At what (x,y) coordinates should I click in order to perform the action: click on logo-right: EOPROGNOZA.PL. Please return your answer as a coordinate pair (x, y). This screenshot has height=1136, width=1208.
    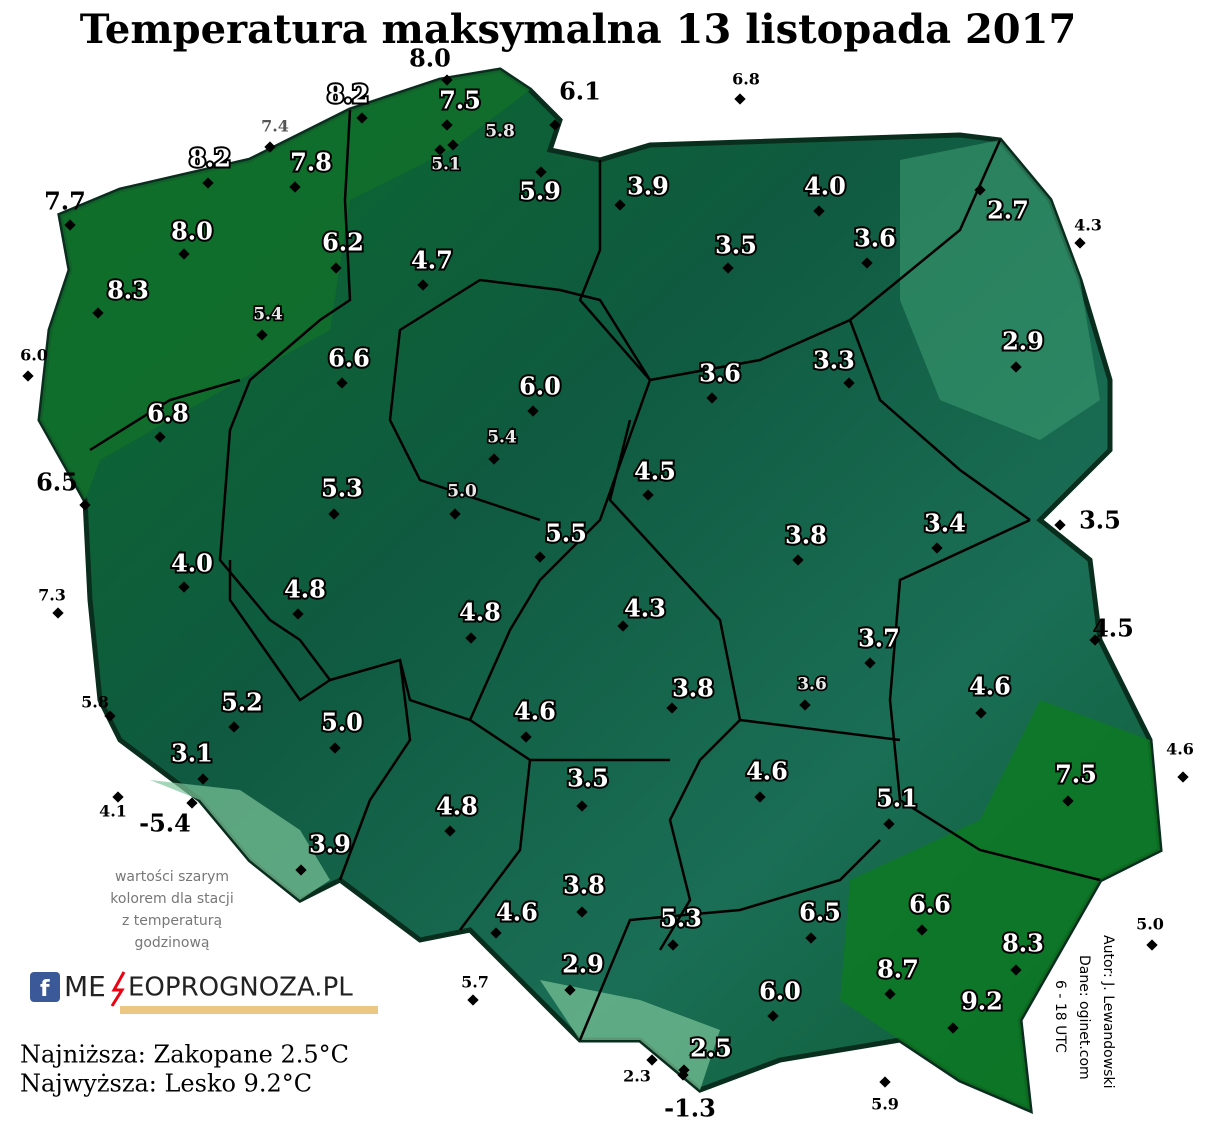
    Looking at the image, I should click on (240, 988).